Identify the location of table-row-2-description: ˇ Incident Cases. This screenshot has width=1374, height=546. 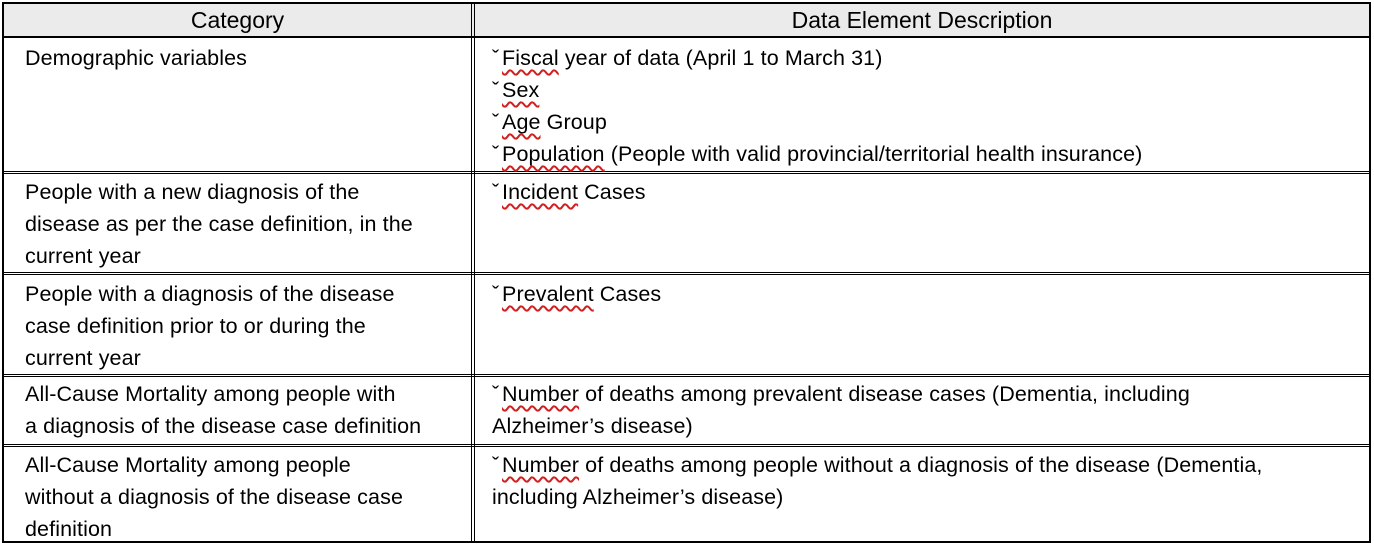
(927, 192).